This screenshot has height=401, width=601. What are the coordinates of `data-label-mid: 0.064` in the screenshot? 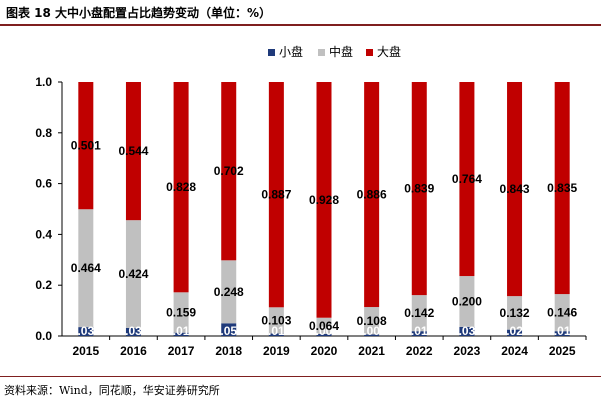 It's located at (324, 326).